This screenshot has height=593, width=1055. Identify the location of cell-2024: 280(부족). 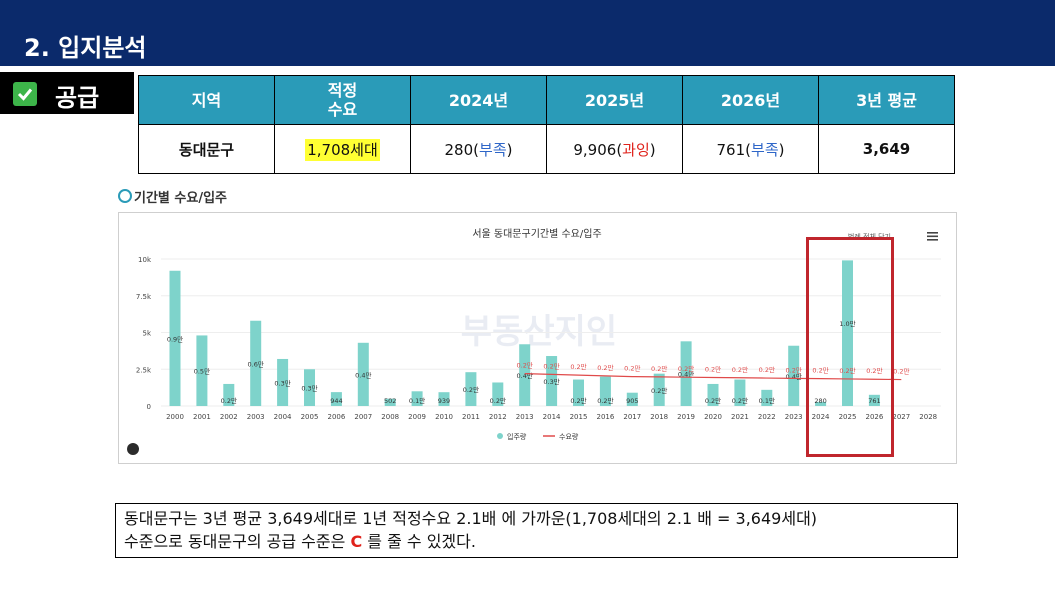
(478, 149).